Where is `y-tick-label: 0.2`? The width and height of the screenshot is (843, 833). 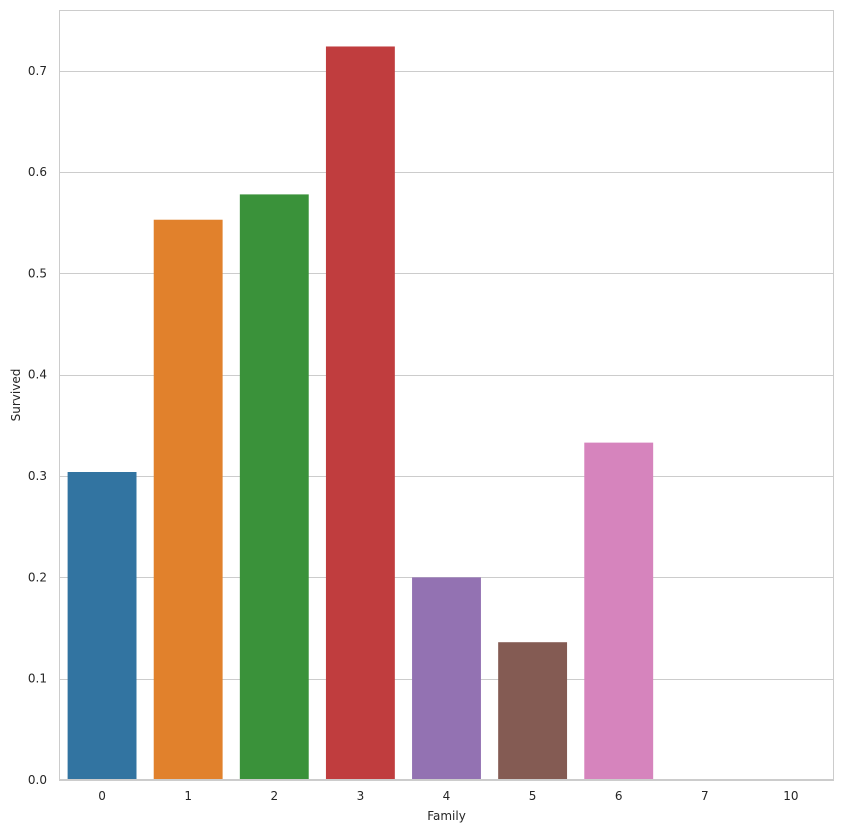 y-tick-label: 0.2 is located at coordinates (37, 577).